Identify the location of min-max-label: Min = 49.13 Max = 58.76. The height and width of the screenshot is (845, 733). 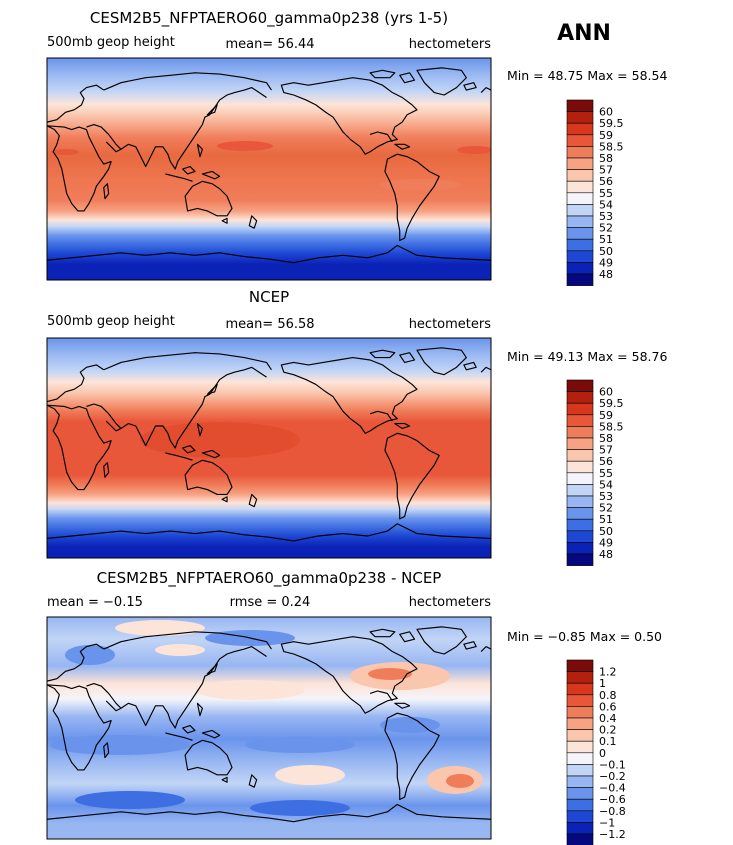
(587, 356).